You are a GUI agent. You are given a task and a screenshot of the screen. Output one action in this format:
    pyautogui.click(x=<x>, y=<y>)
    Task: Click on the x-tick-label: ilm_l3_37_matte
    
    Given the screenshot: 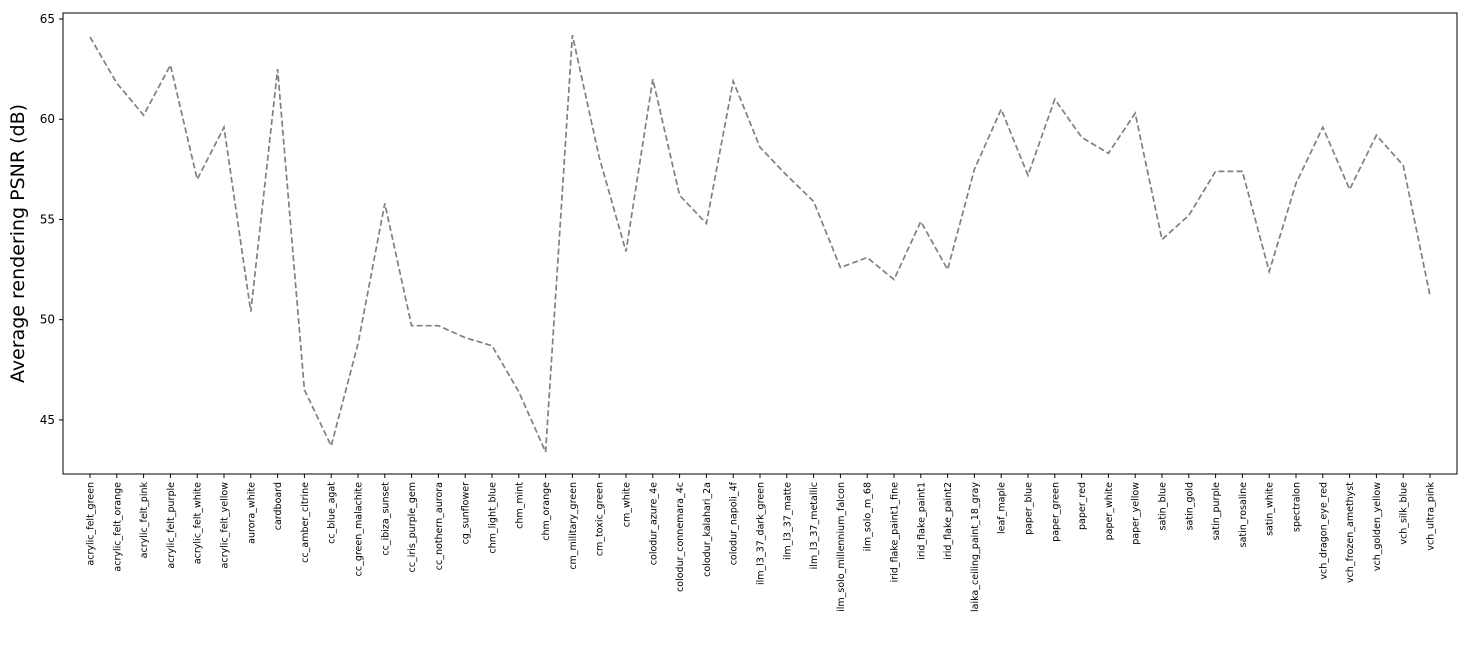 What is the action you would take?
    pyautogui.click(x=787, y=521)
    